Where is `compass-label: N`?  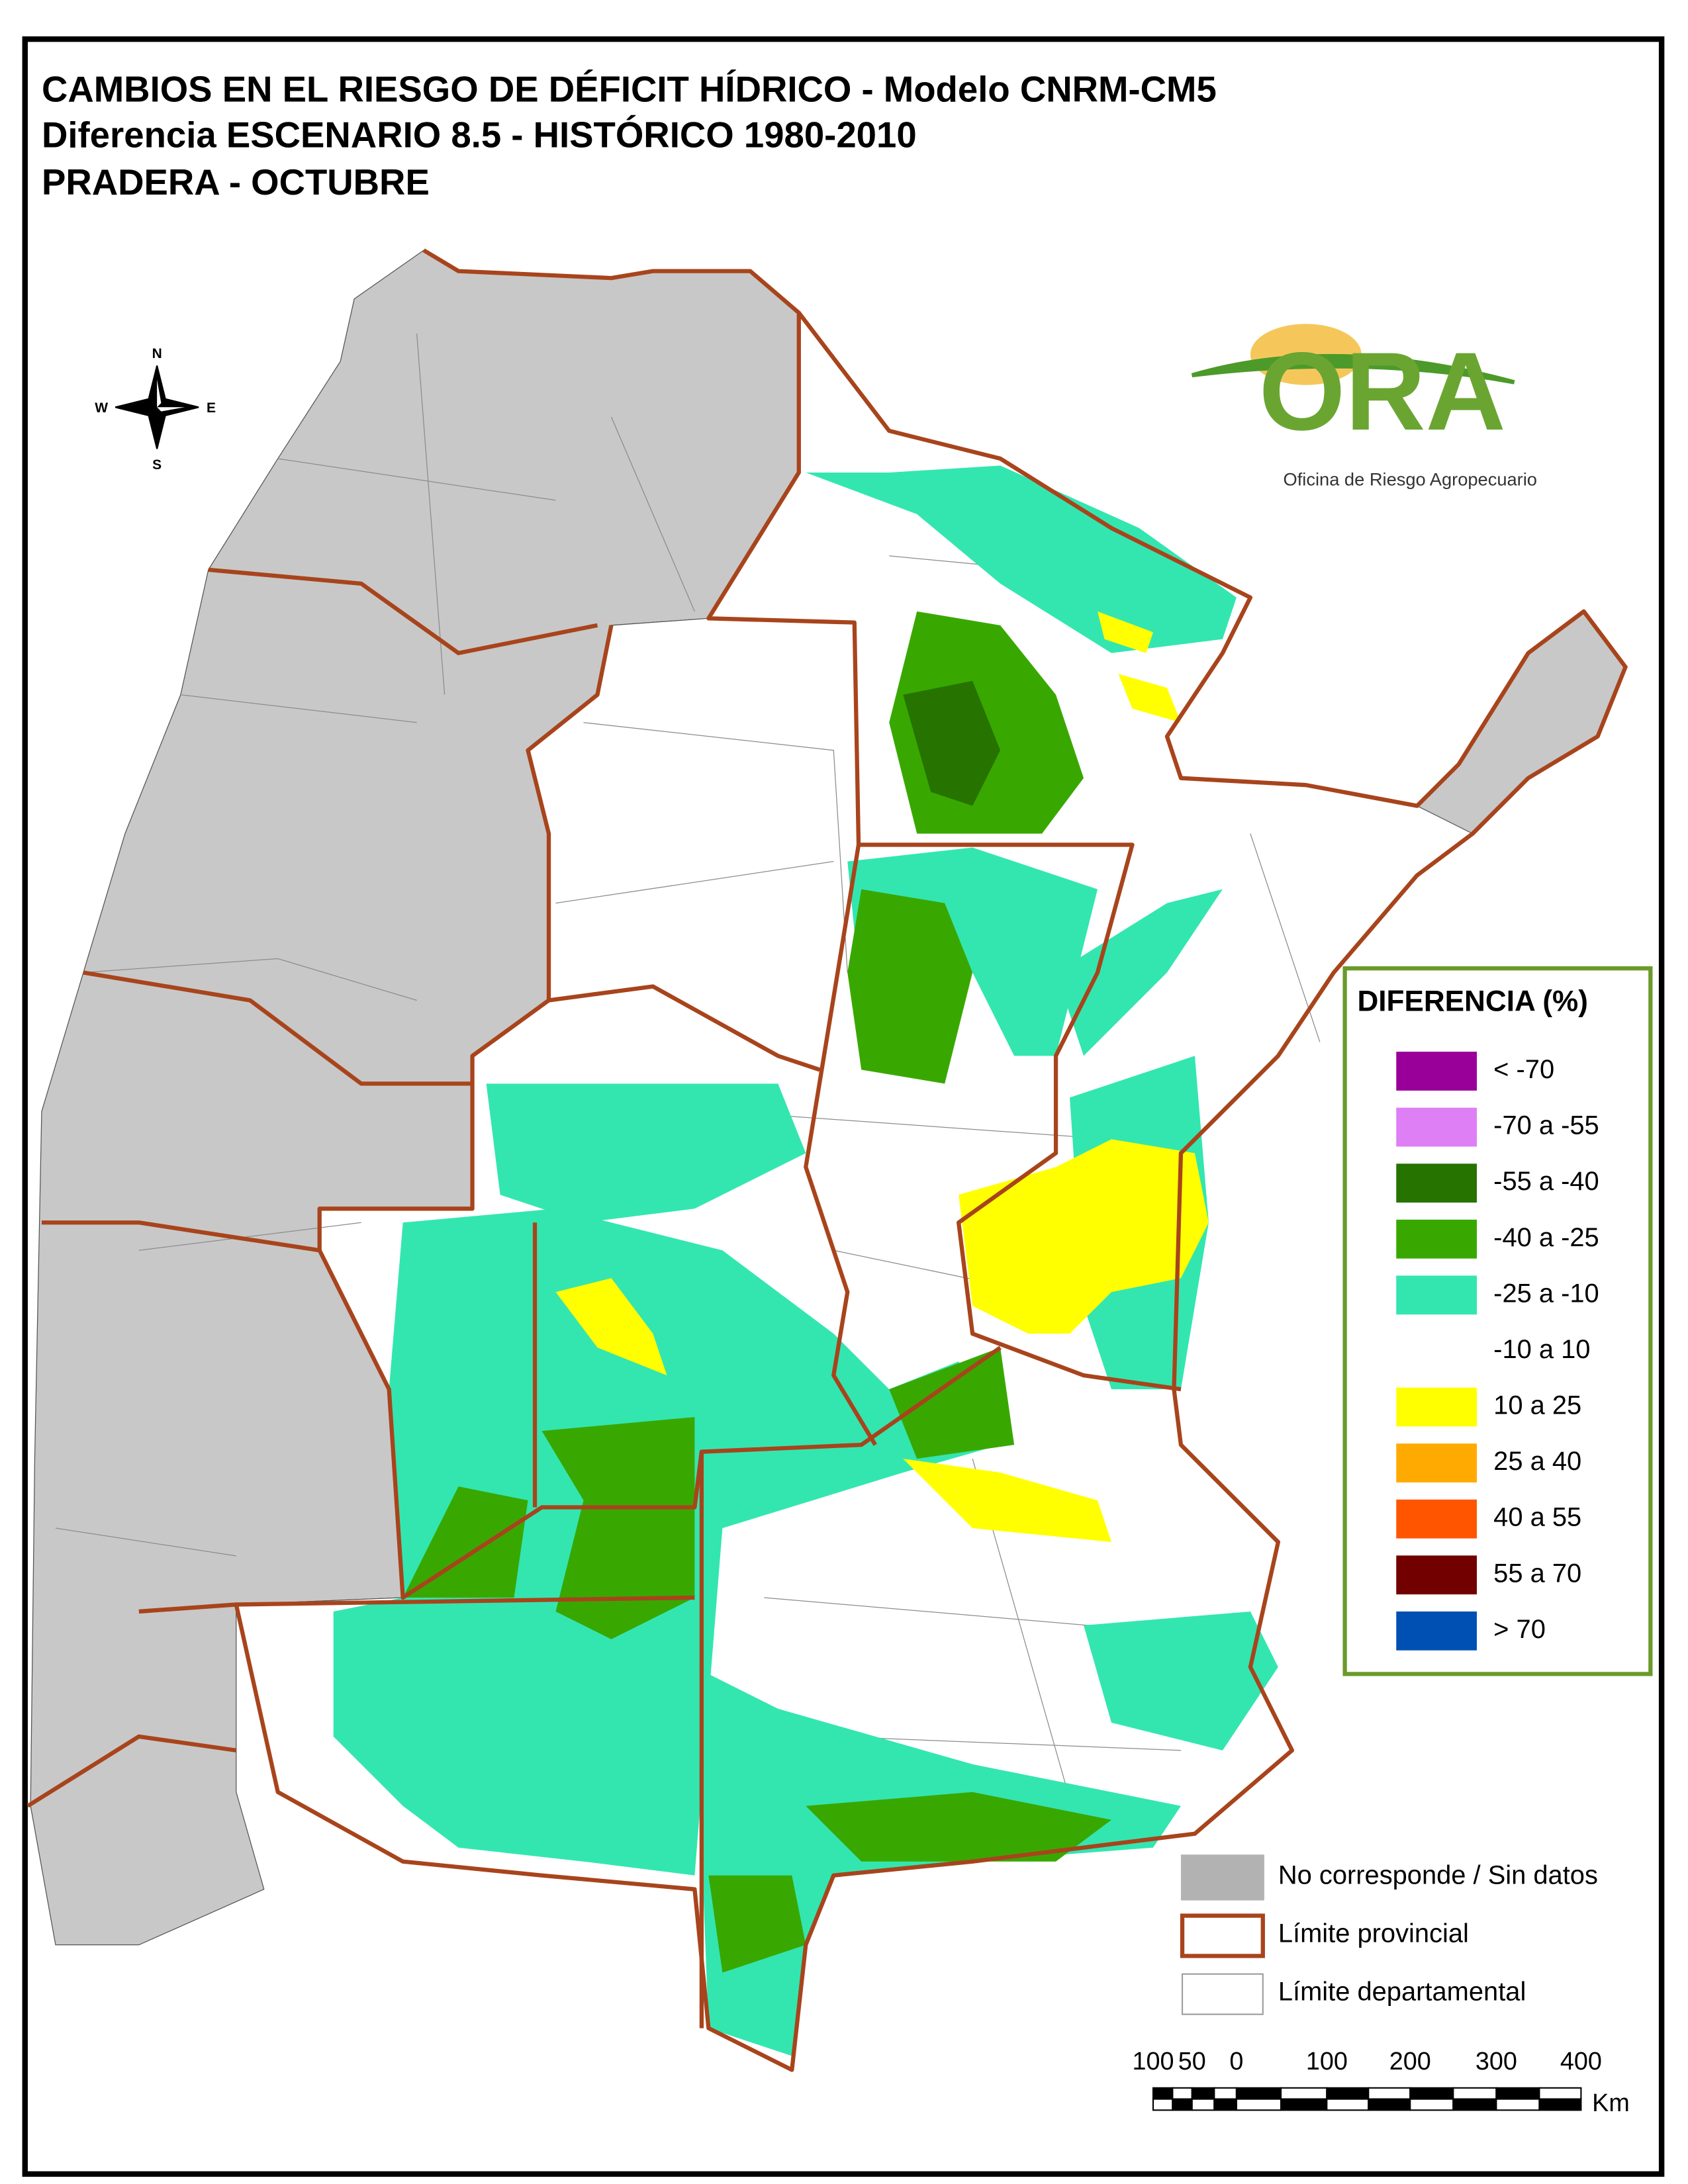 compass-label: N is located at coordinates (157, 353).